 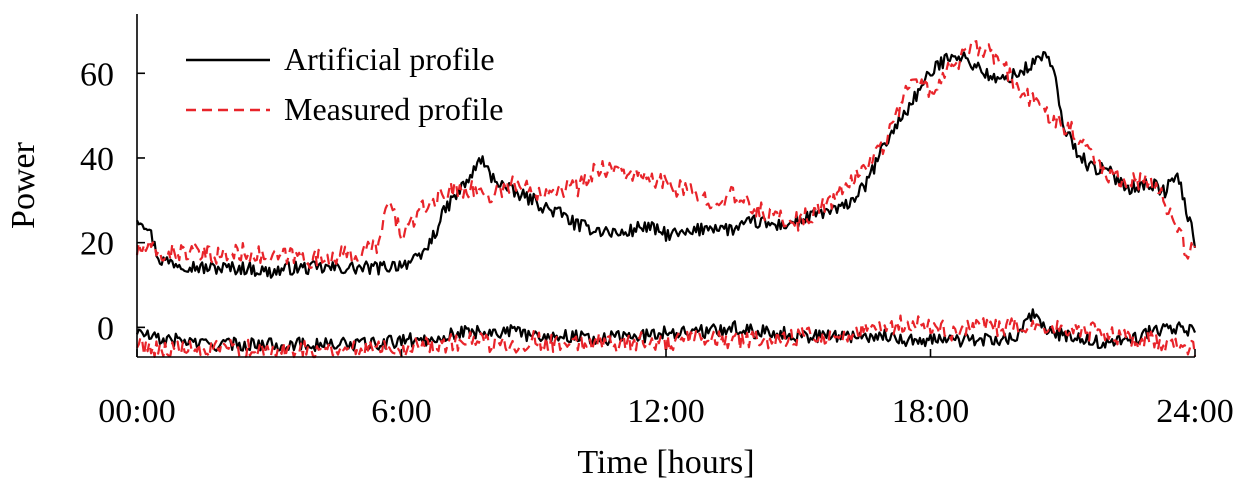 I want to click on legend: Artificial profile Measured profile, so click(x=344, y=84).